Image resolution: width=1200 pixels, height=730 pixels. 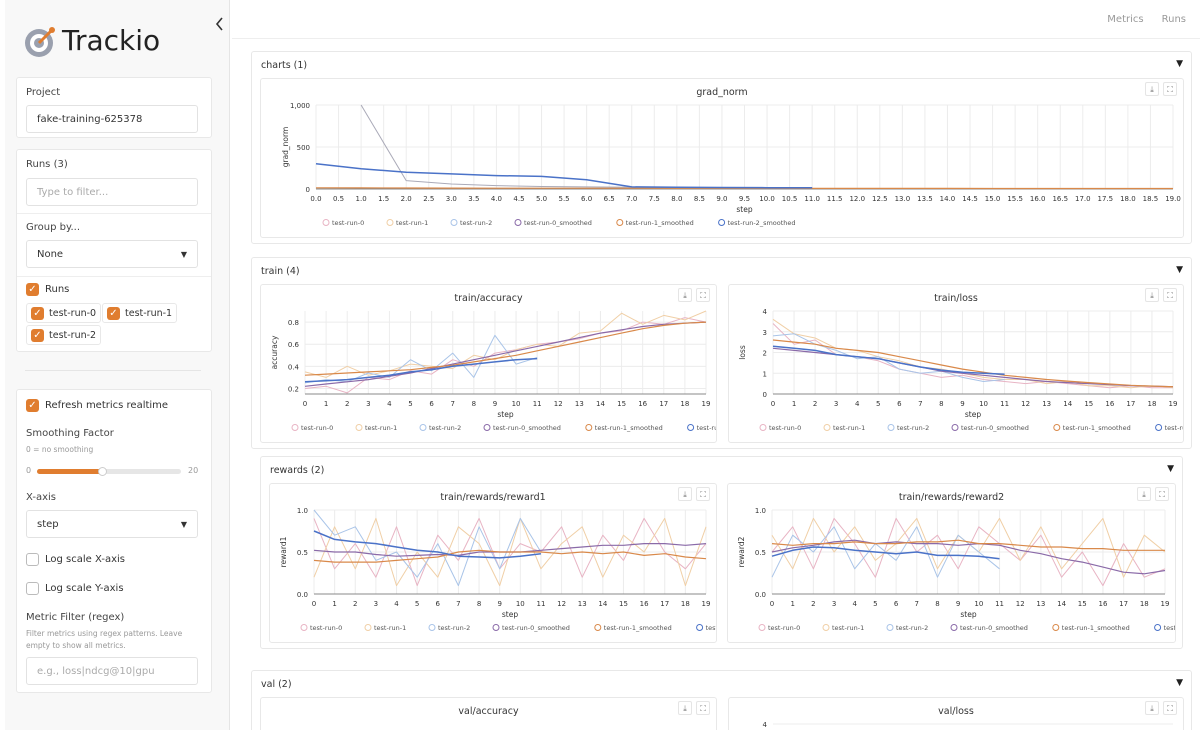 I want to click on xaxis-value: step, so click(x=48, y=524).